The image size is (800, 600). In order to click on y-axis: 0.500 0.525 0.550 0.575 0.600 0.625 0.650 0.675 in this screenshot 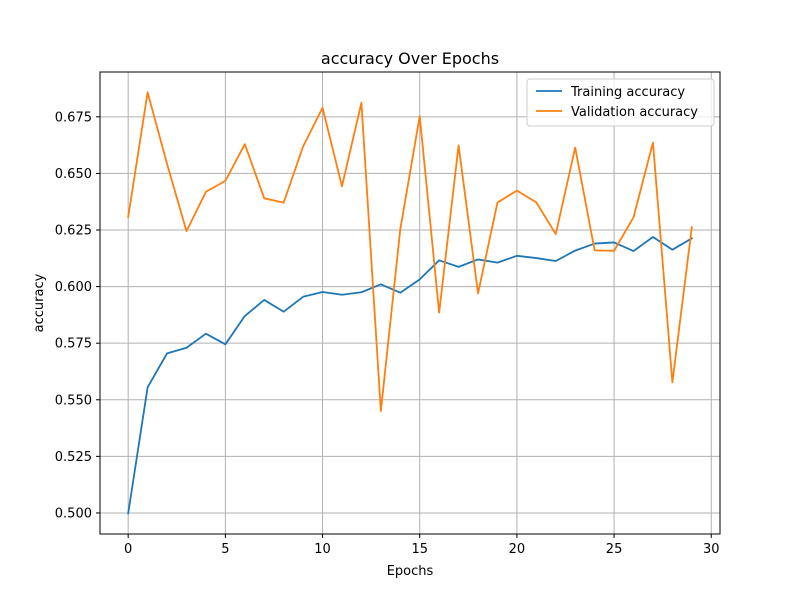, I will do `click(77, 315)`.